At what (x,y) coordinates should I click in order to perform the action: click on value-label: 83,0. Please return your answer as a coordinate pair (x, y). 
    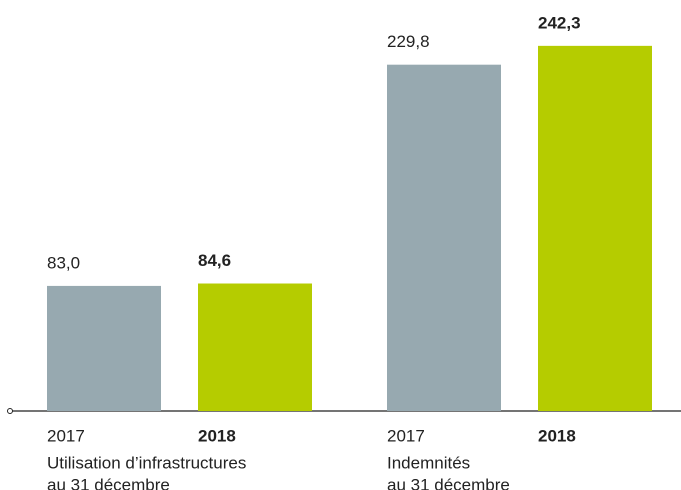
    Looking at the image, I should click on (63, 262).